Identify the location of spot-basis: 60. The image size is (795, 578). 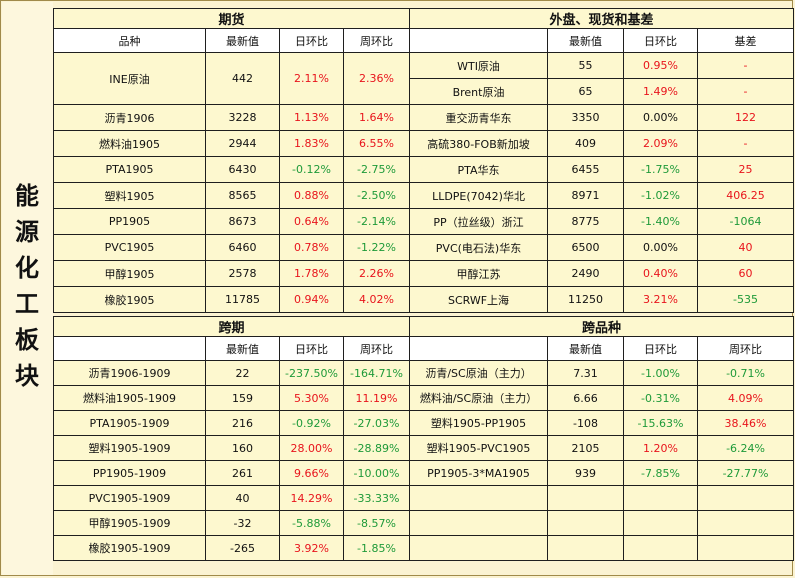
(746, 273).